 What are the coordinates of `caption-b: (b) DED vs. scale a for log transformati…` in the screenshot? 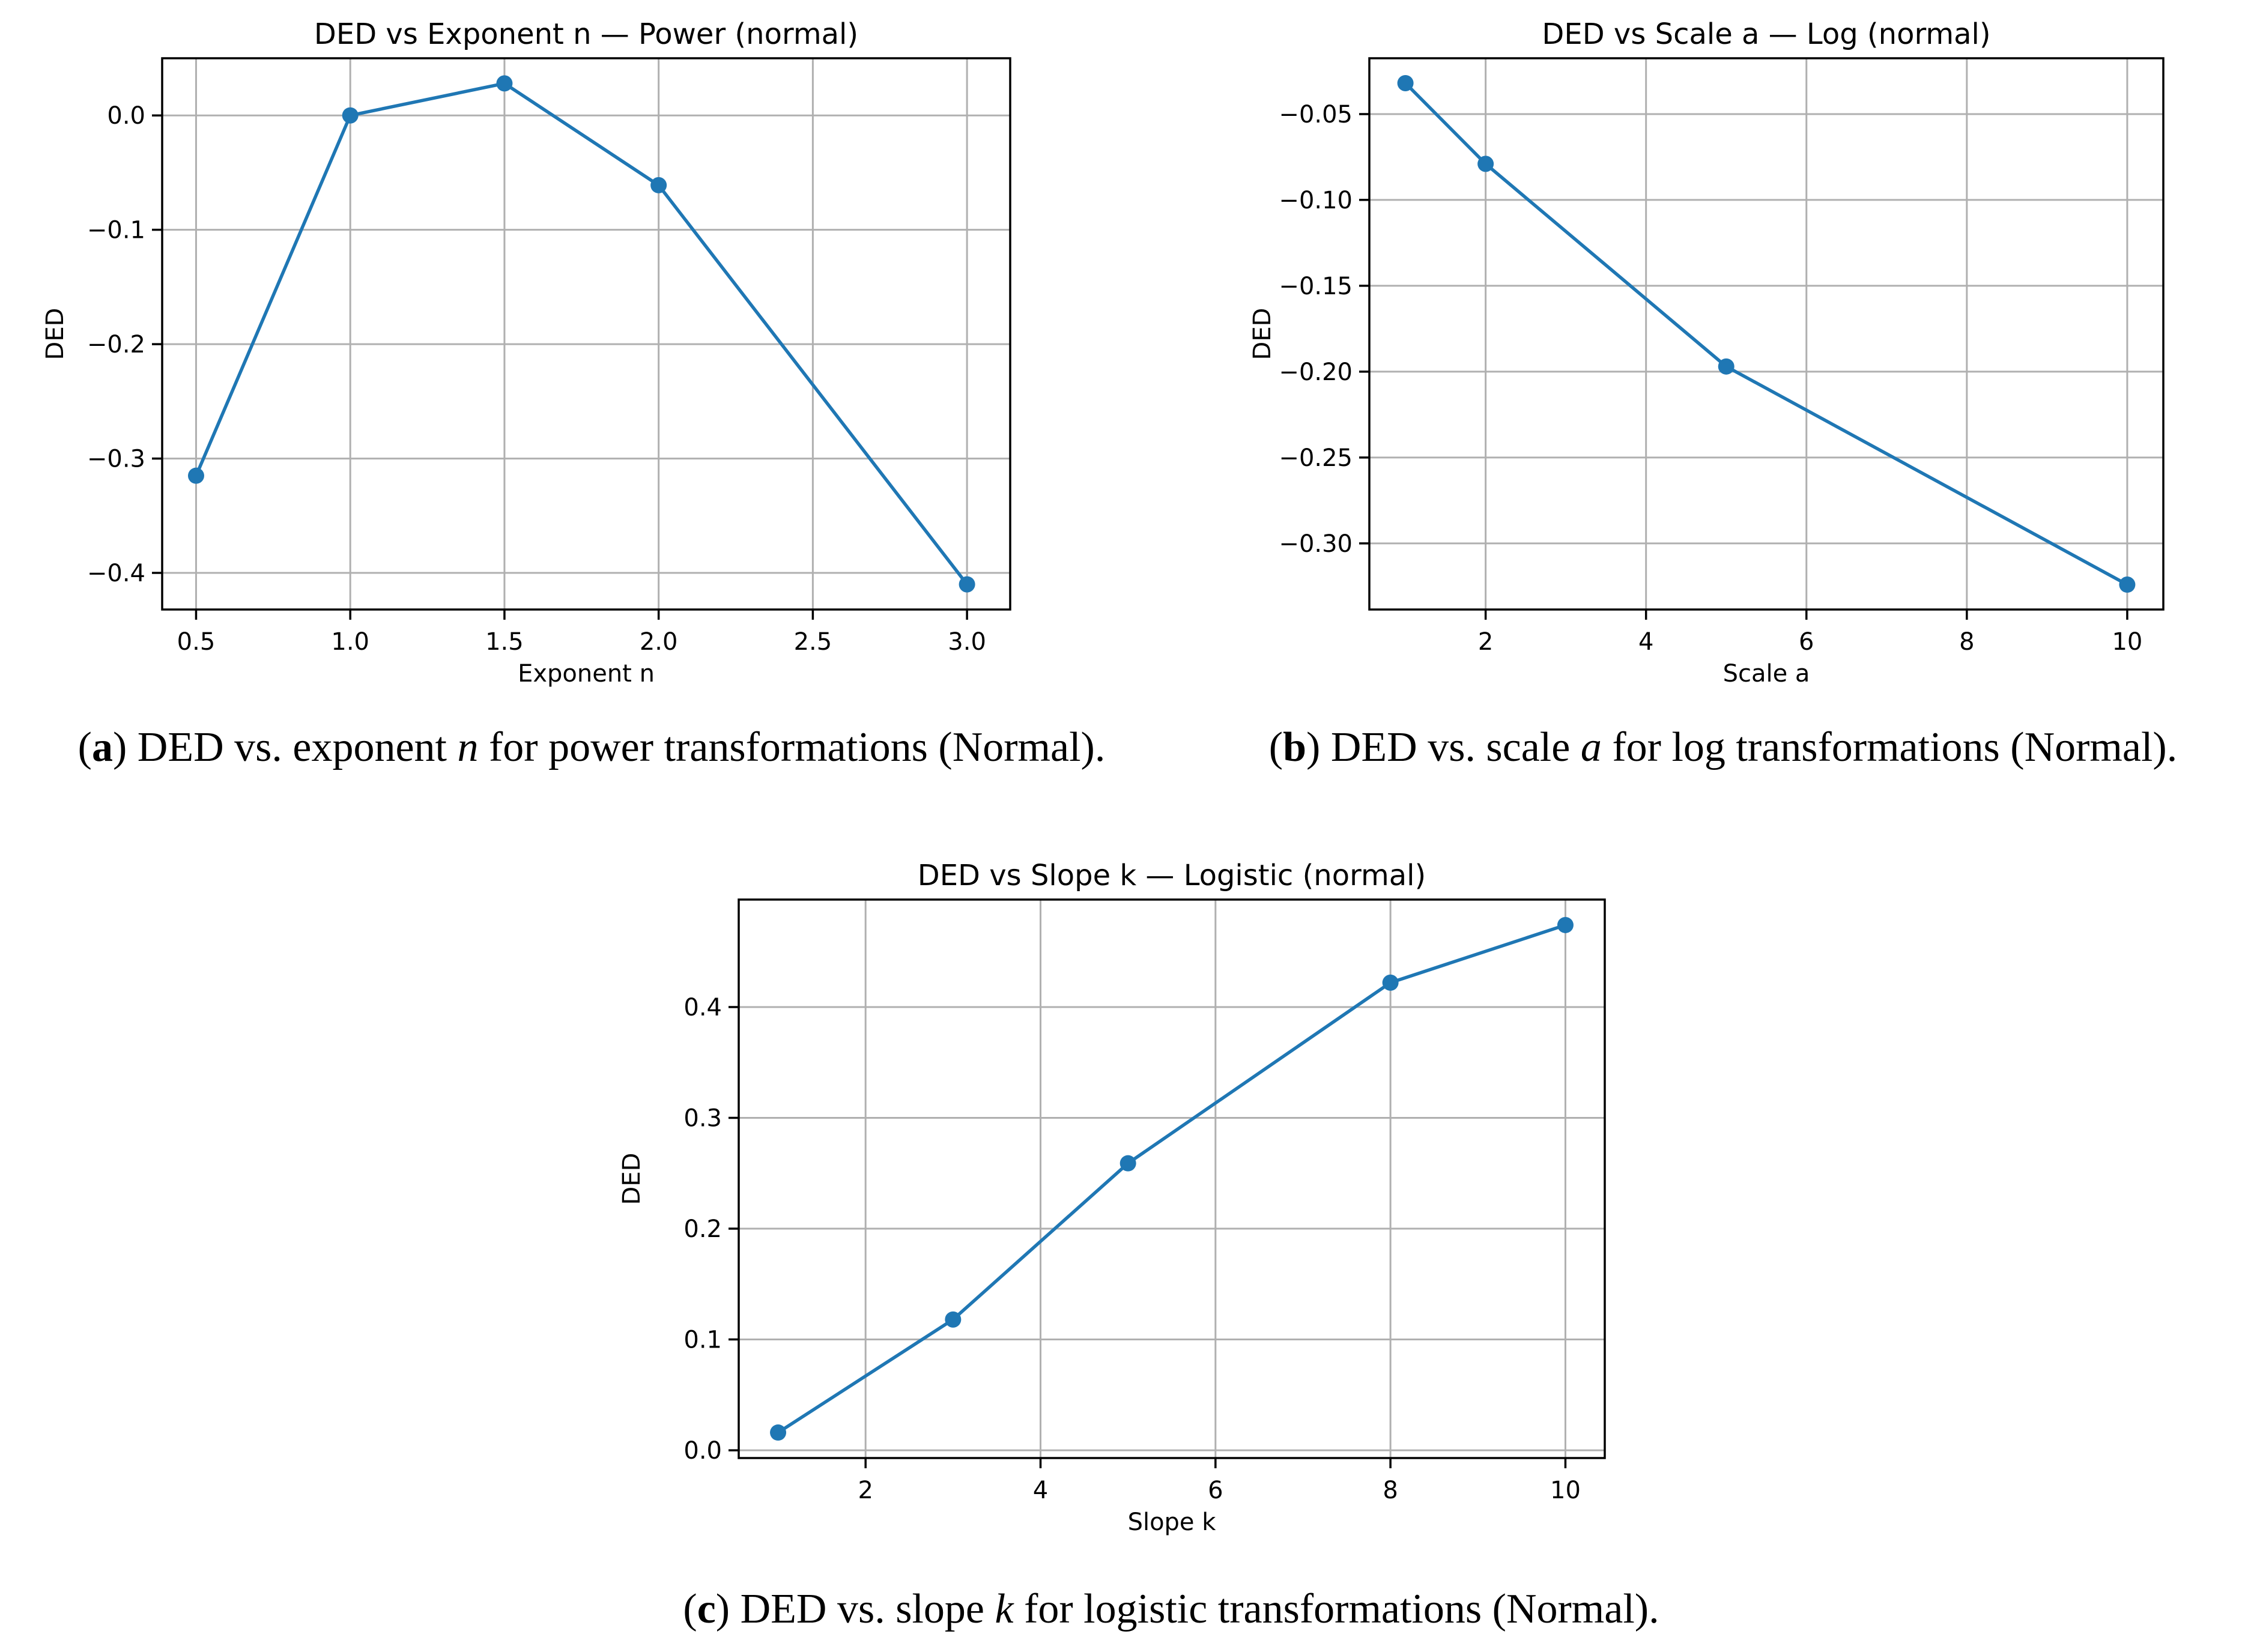 It's located at (1723, 747).